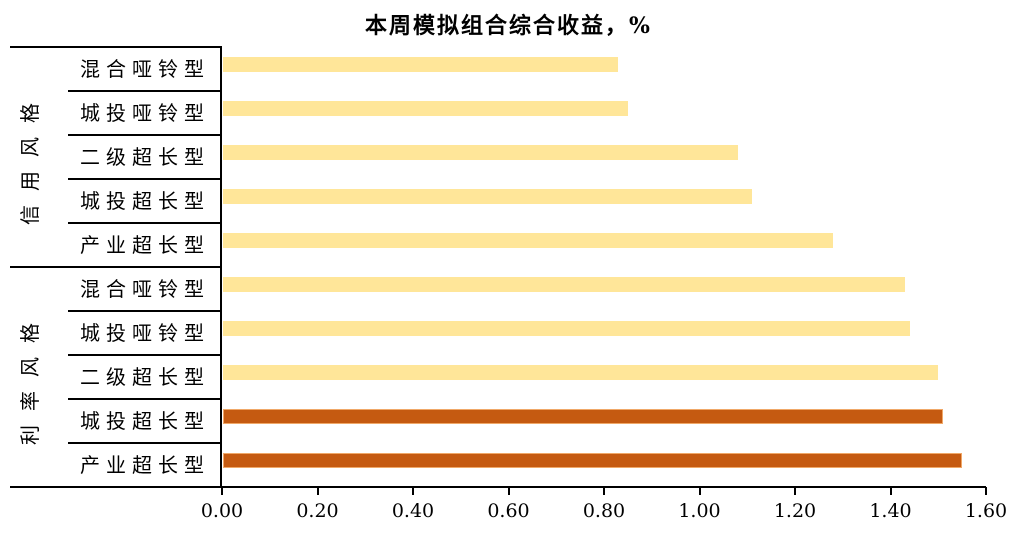 This screenshot has height=534, width=1017. What do you see at coordinates (890, 511) in the screenshot?
I see `x-axis-tick-label: 1.40` at bounding box center [890, 511].